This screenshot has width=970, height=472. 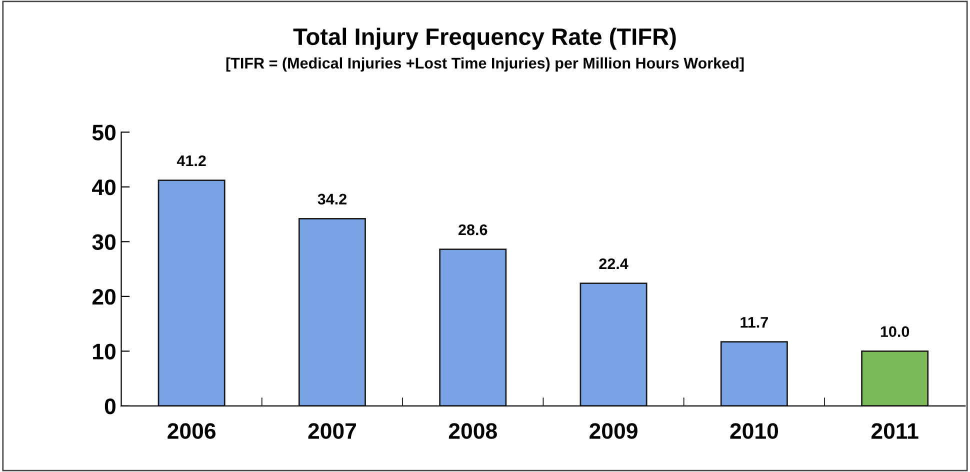 I want to click on y-tick-label: 0, so click(x=110, y=406).